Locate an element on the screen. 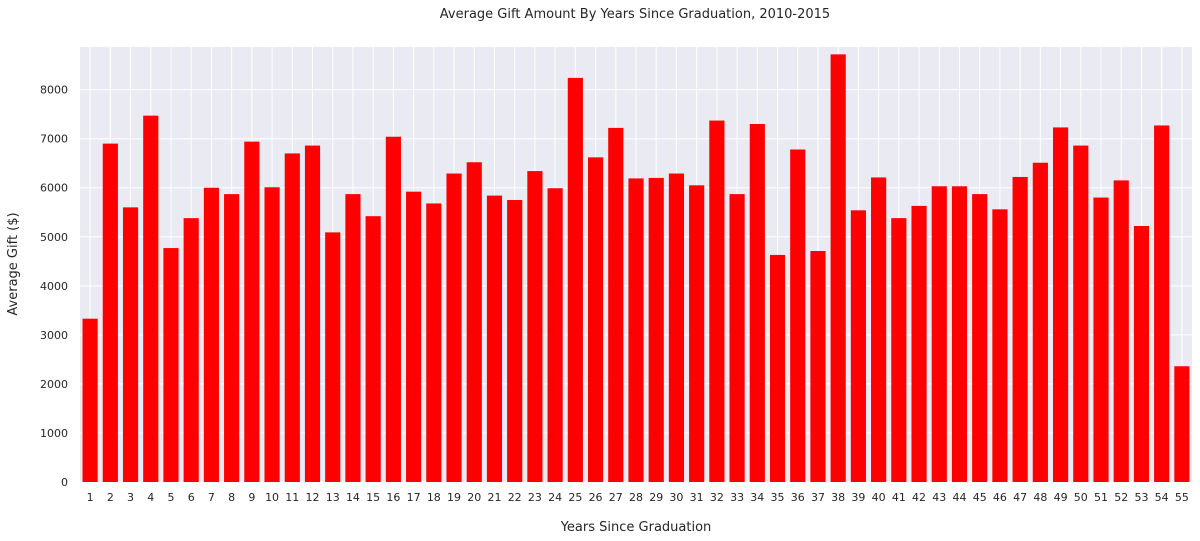 The width and height of the screenshot is (1200, 541). x-tick-label: 8 is located at coordinates (231, 497).